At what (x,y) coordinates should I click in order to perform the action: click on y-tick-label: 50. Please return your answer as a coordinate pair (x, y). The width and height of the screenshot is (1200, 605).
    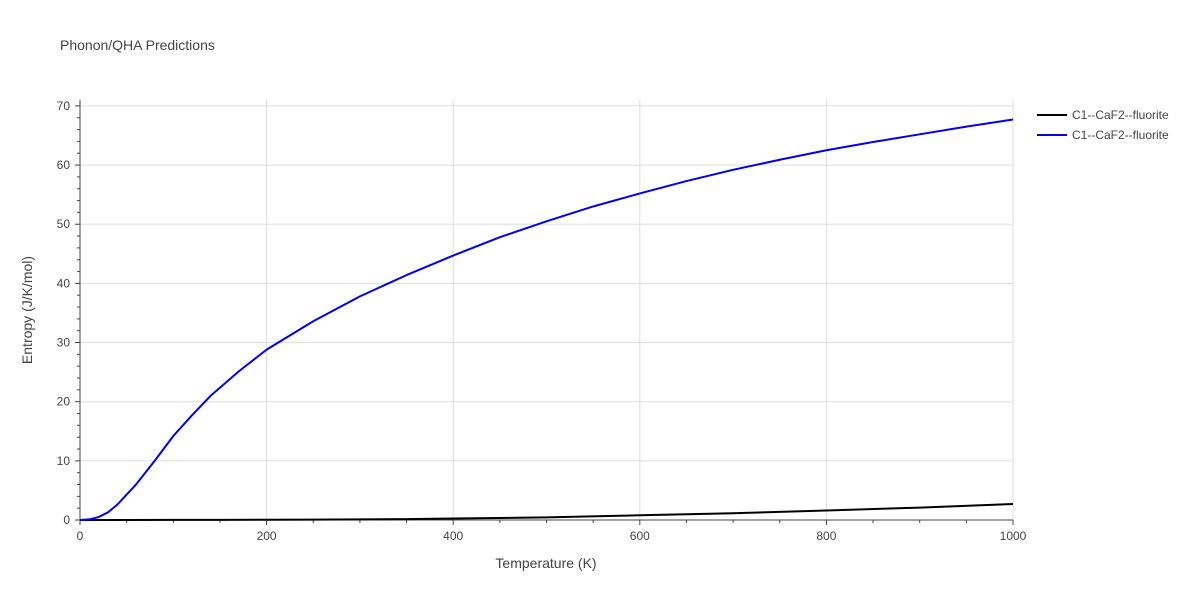
    Looking at the image, I should click on (64, 224).